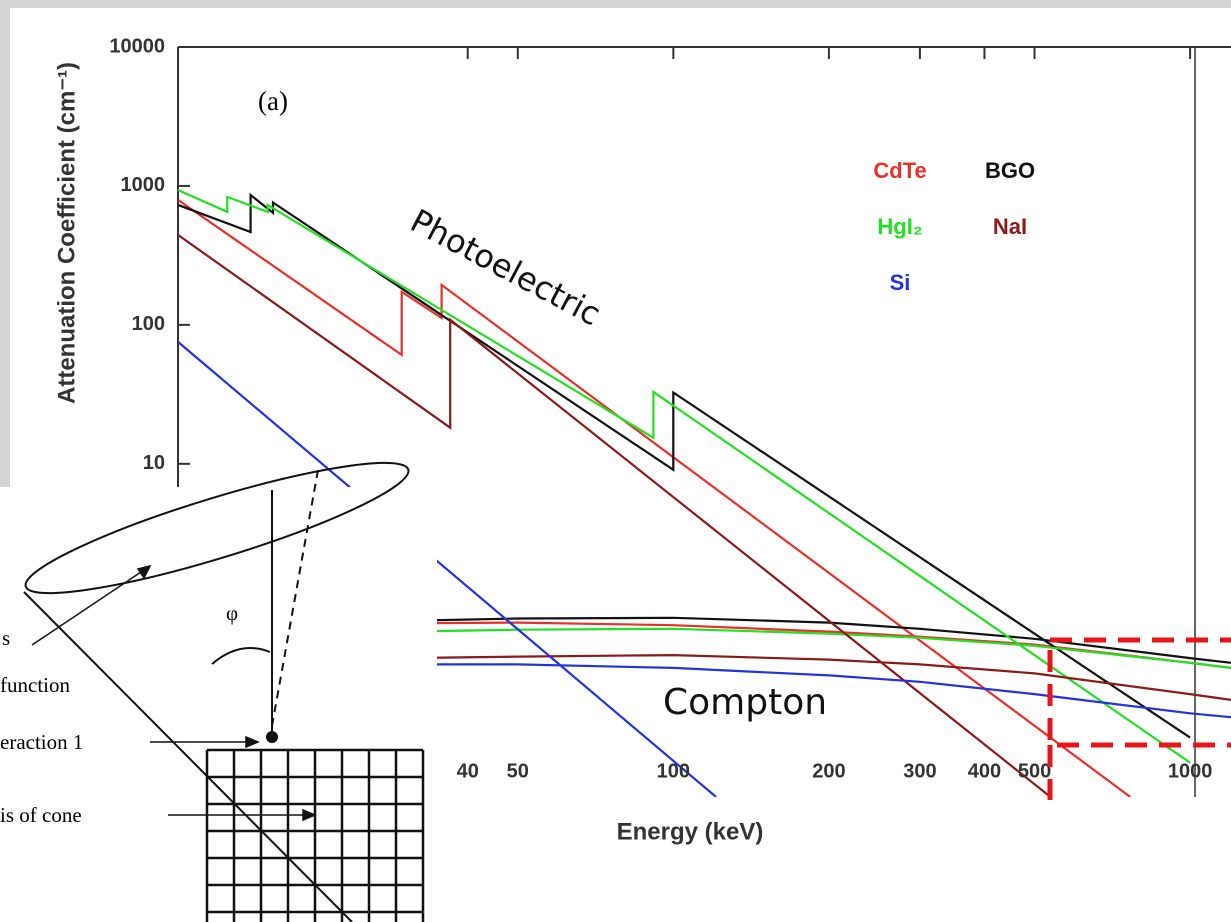  Describe the element at coordinates (828, 771) in the screenshot. I see `x-tick-label: 200` at that location.